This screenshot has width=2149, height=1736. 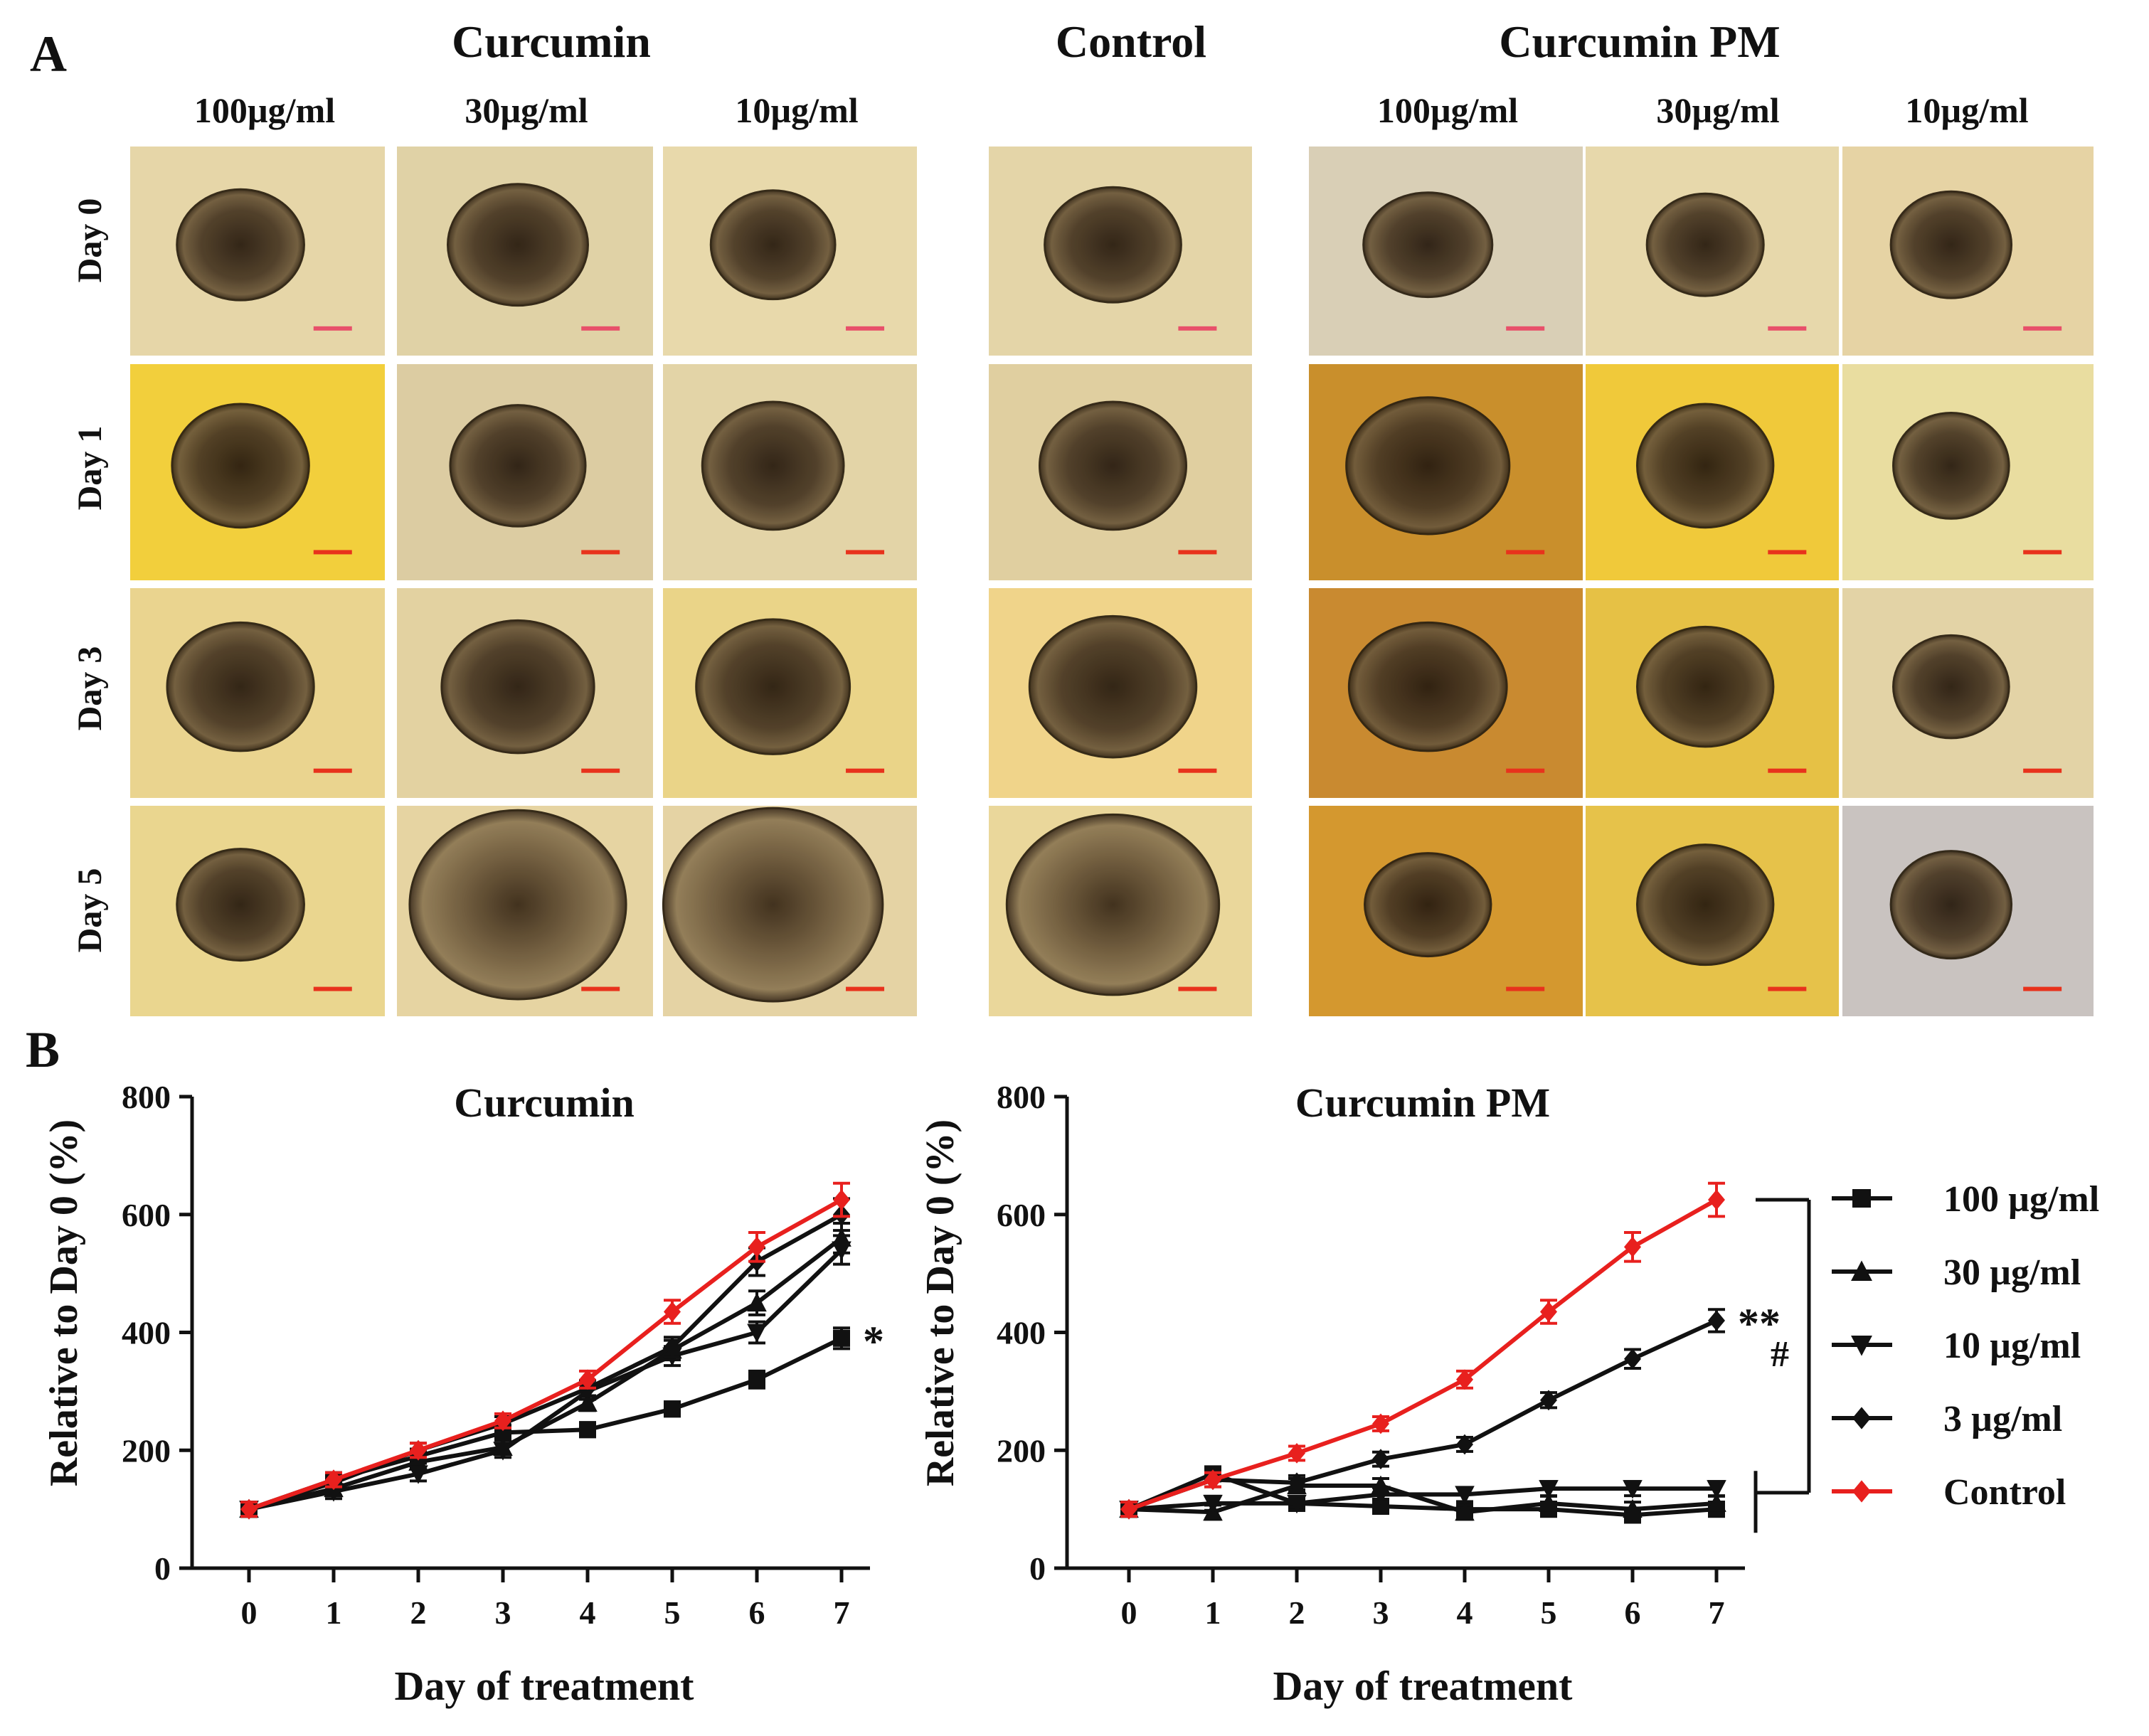 I want to click on spheroid-image-day1-col4, so click(x=1446, y=472).